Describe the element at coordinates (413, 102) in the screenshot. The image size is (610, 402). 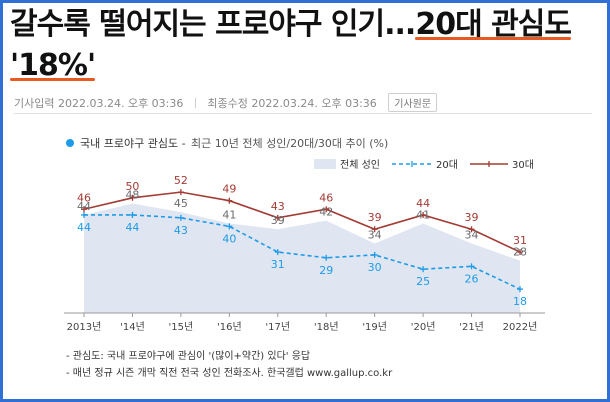
I see `original-article-button: 기사원문` at that location.